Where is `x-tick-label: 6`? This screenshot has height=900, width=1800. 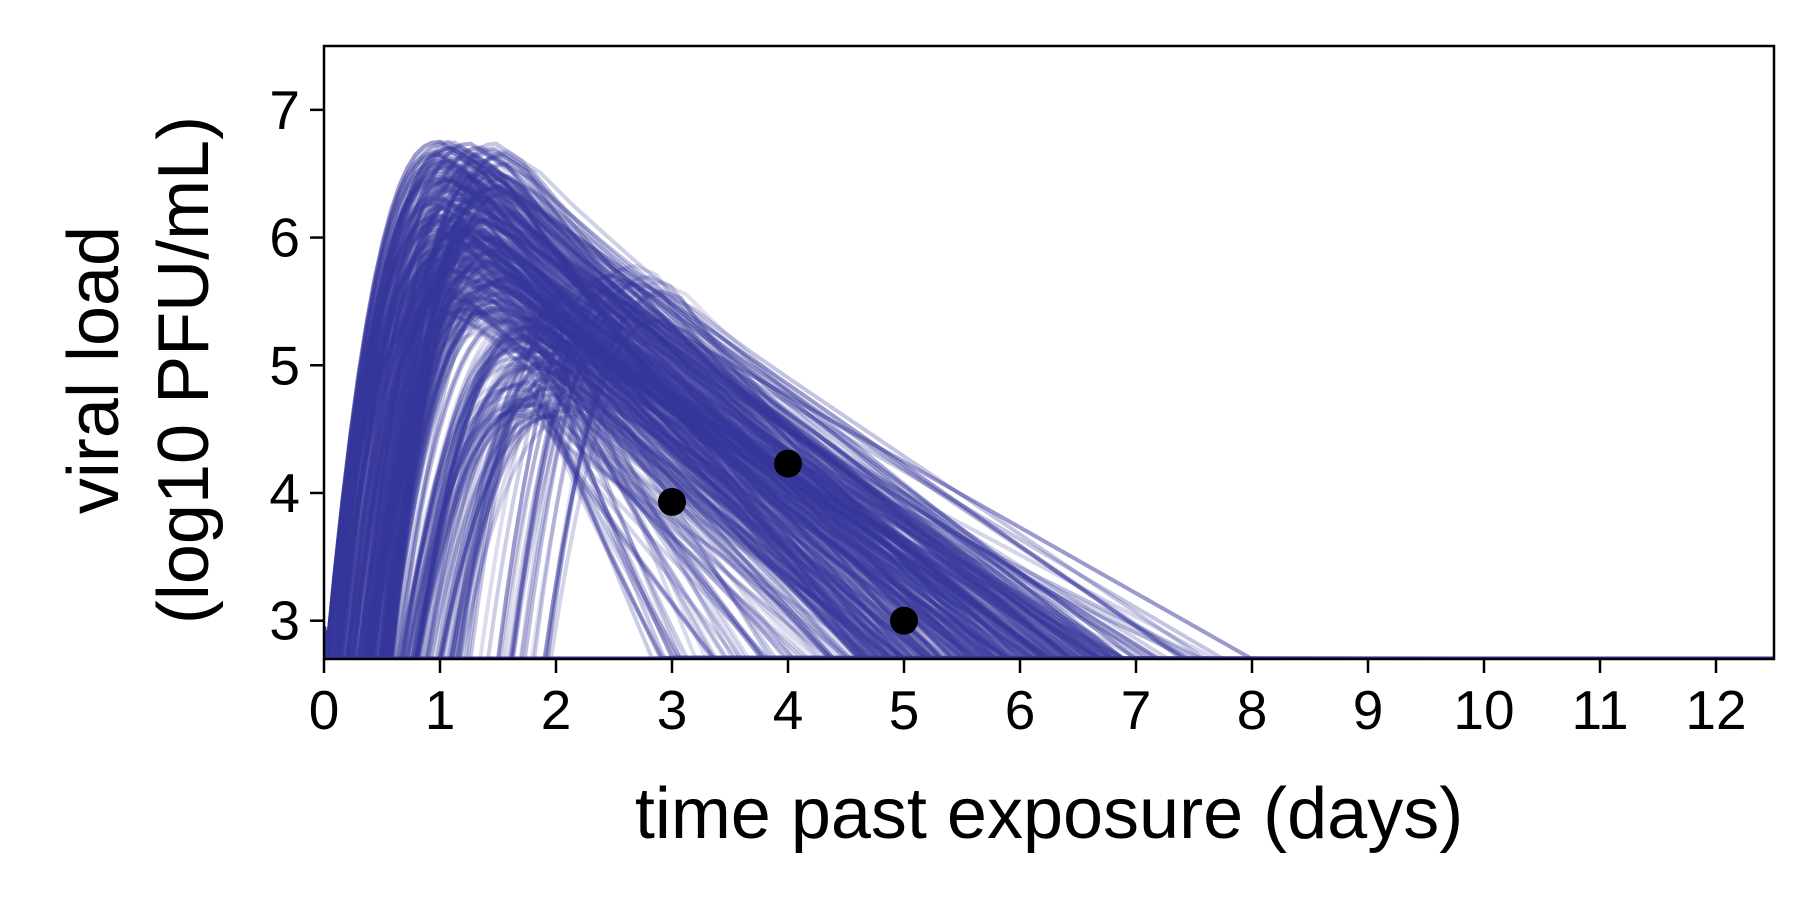 x-tick-label: 6 is located at coordinates (1020, 710).